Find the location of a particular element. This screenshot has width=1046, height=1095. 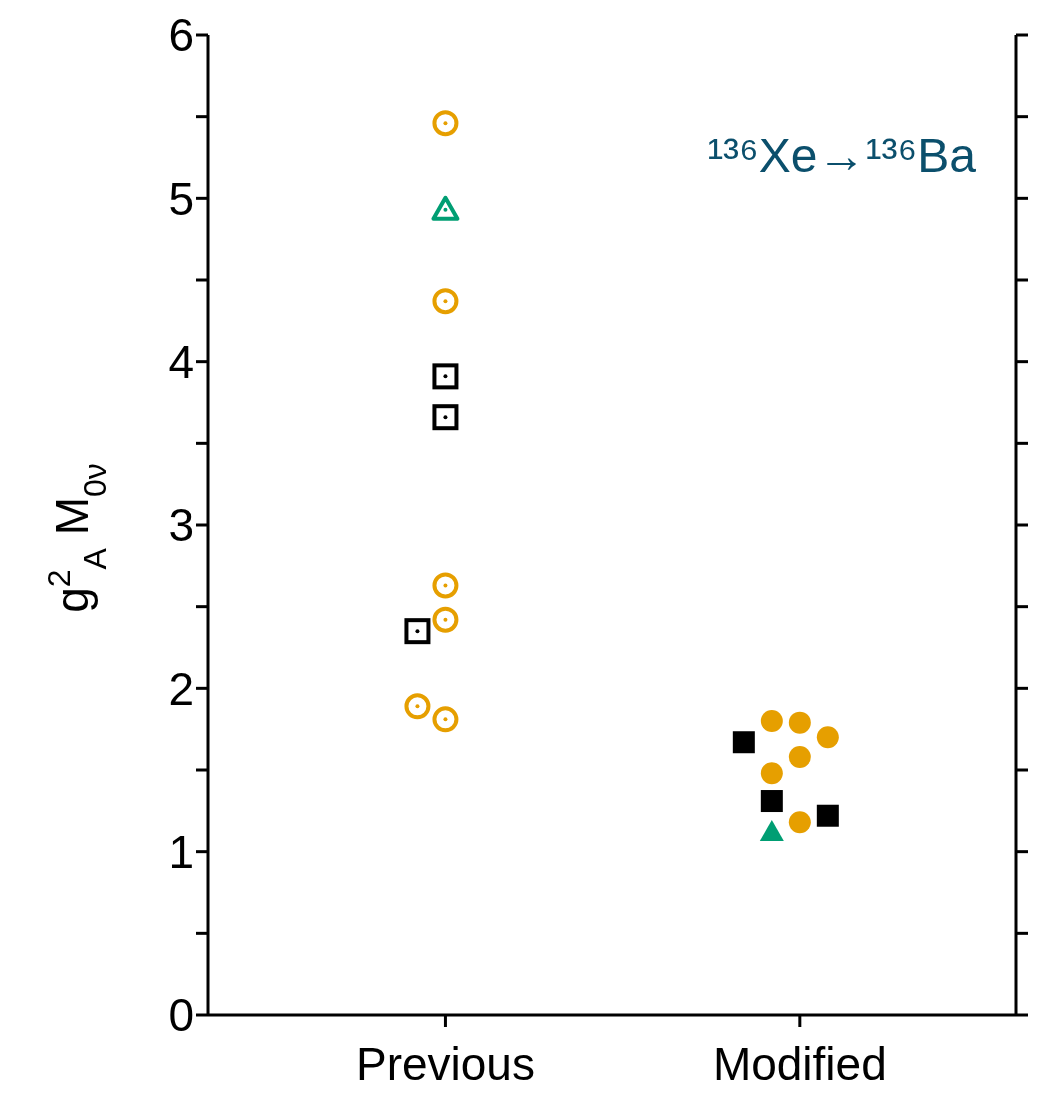

y-tick-label: 3 is located at coordinates (181, 525).